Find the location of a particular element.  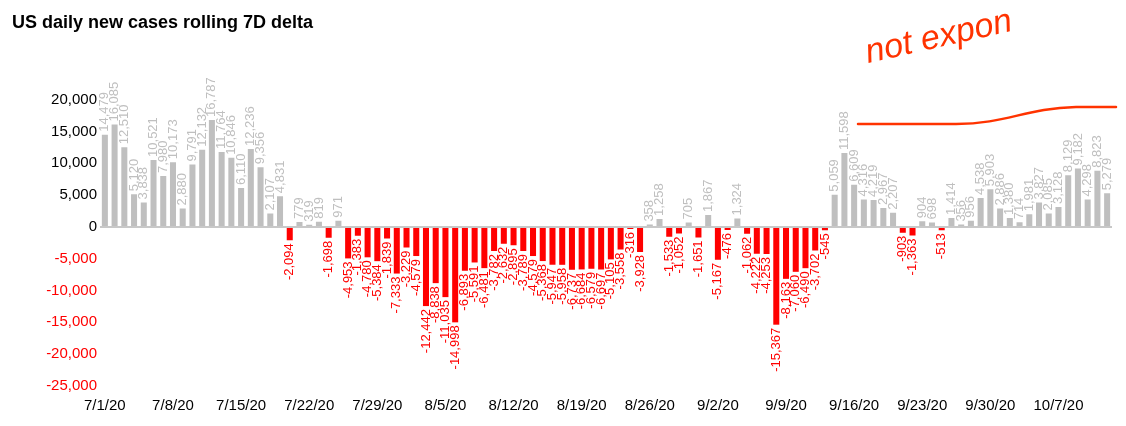

y-tick-label: -10,000 is located at coordinates (71, 289).